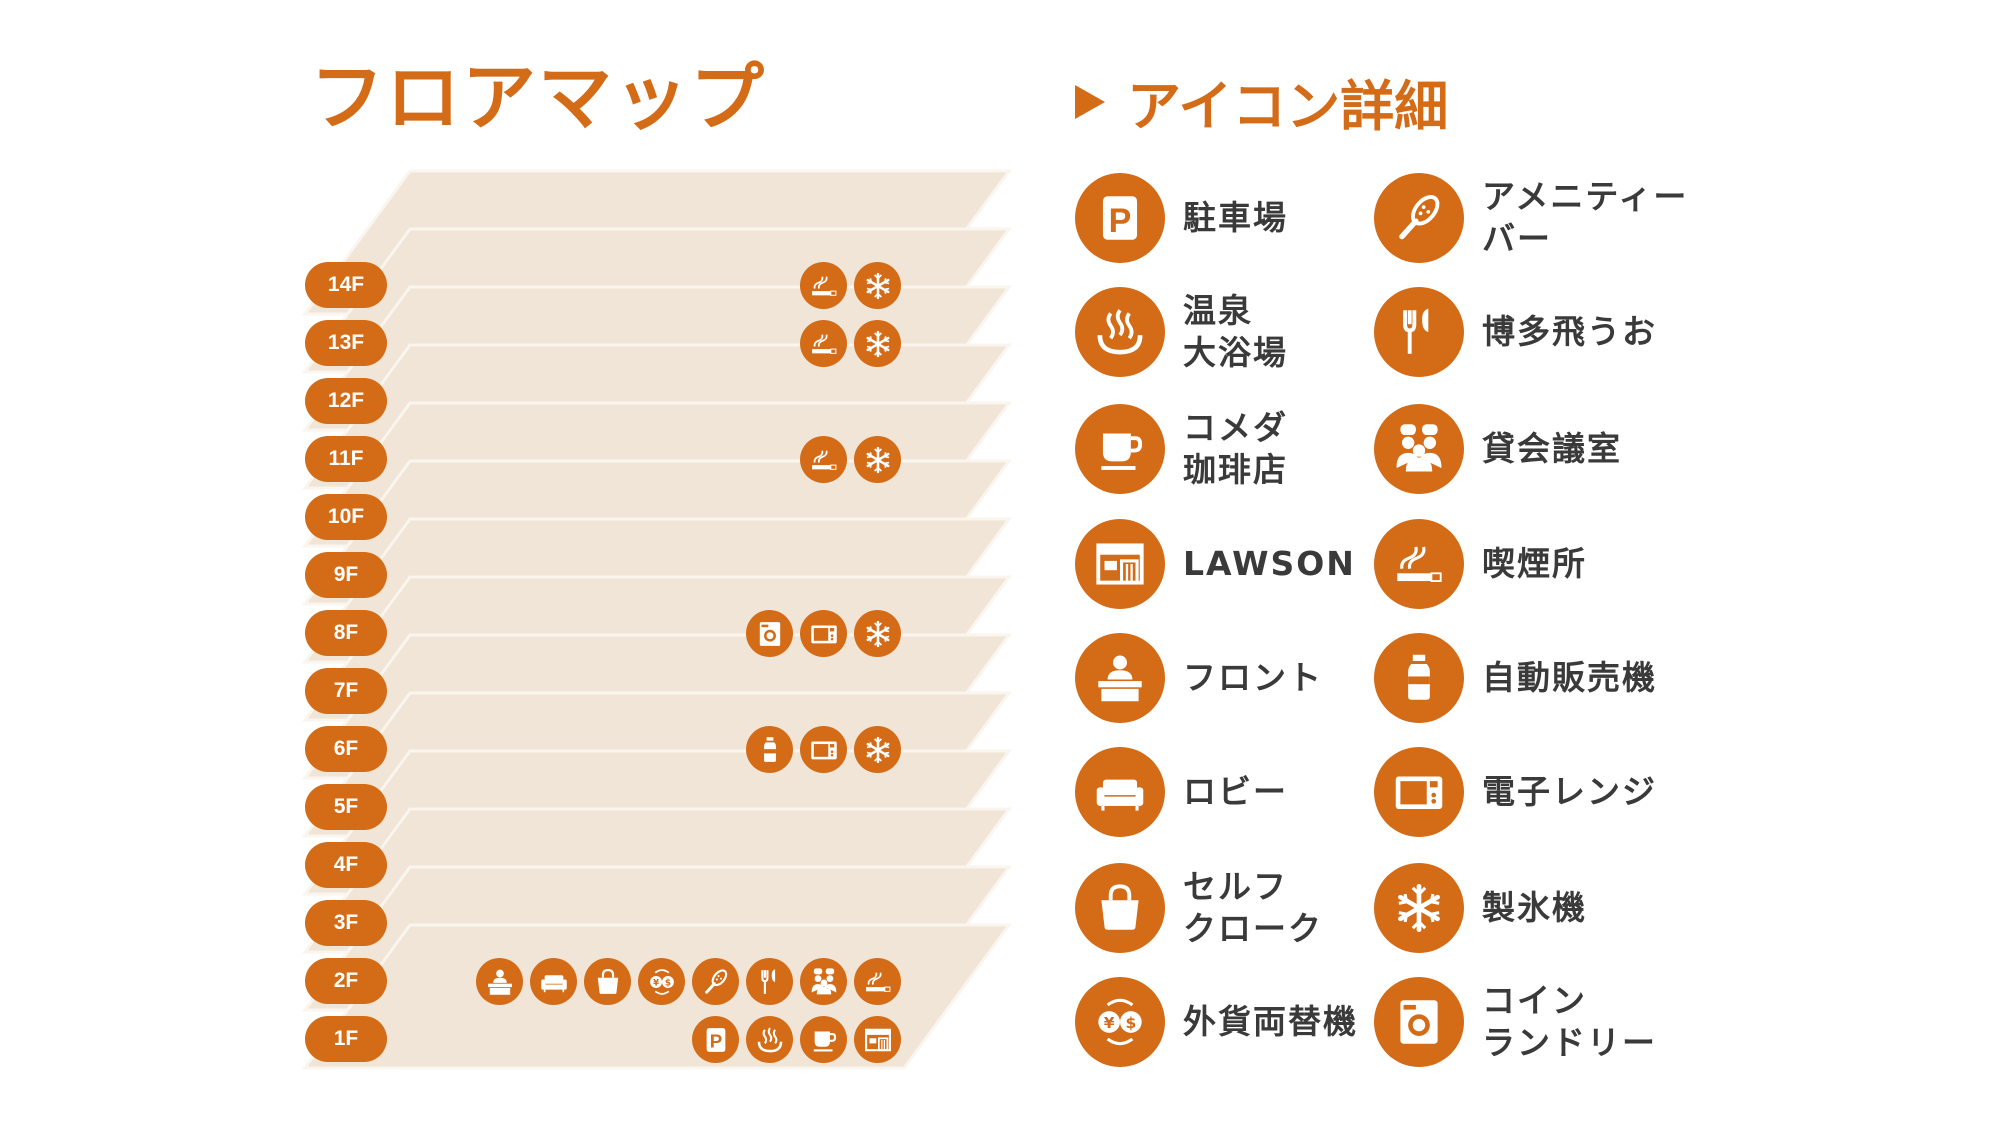 The height and width of the screenshot is (1125, 2000). Describe the element at coordinates (346, 865) in the screenshot. I see `floor-label-4F: 4F` at that location.